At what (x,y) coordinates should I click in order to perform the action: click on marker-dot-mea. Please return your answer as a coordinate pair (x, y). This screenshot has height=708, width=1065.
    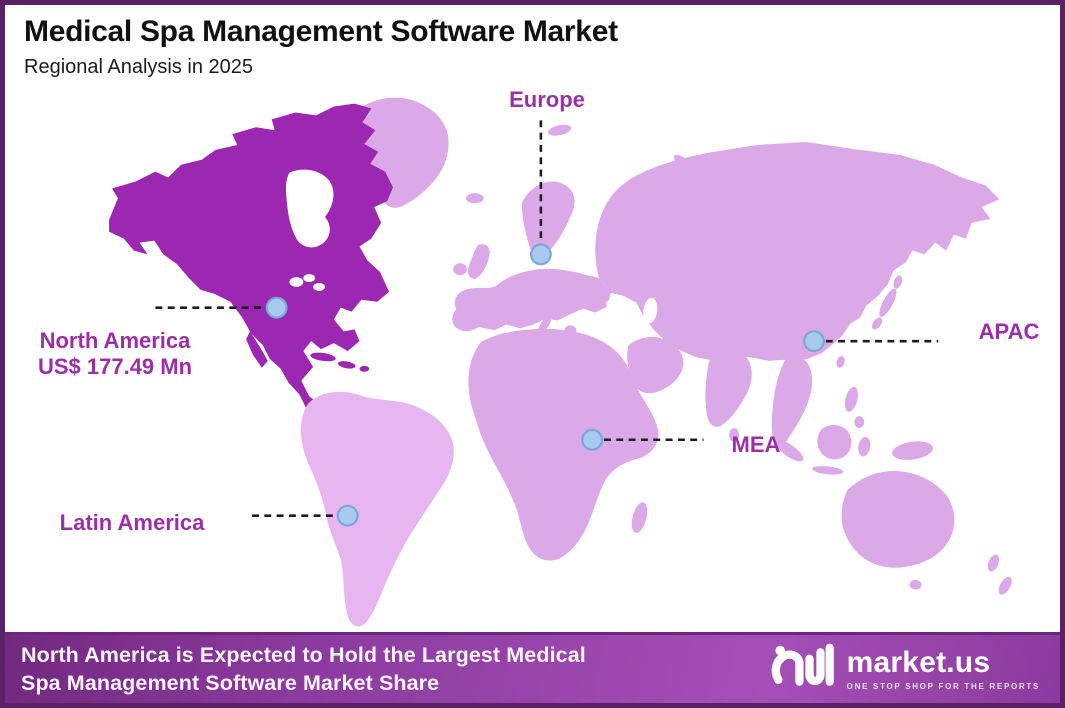
    Looking at the image, I should click on (592, 439).